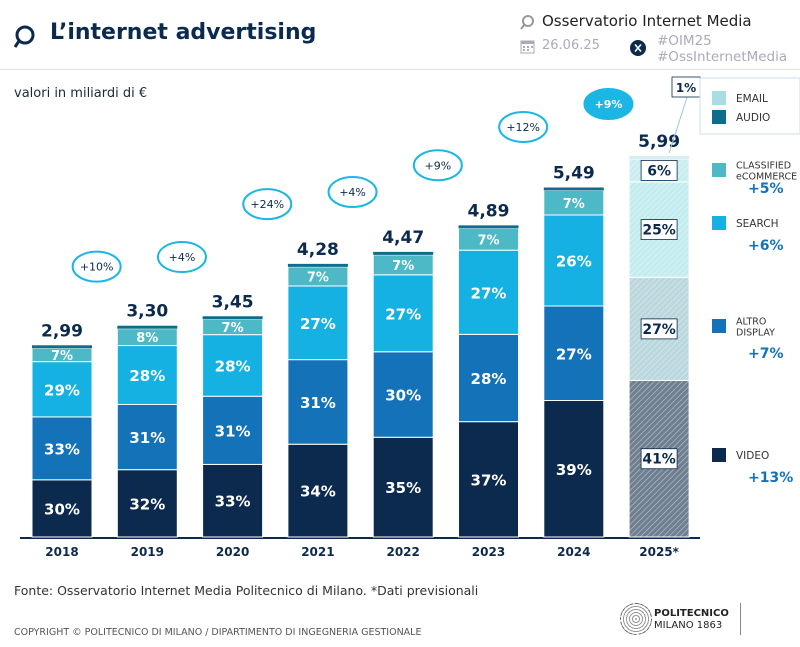 The width and height of the screenshot is (800, 647). Describe the element at coordinates (752, 456) in the screenshot. I see `legend-label: VIDEO` at that location.